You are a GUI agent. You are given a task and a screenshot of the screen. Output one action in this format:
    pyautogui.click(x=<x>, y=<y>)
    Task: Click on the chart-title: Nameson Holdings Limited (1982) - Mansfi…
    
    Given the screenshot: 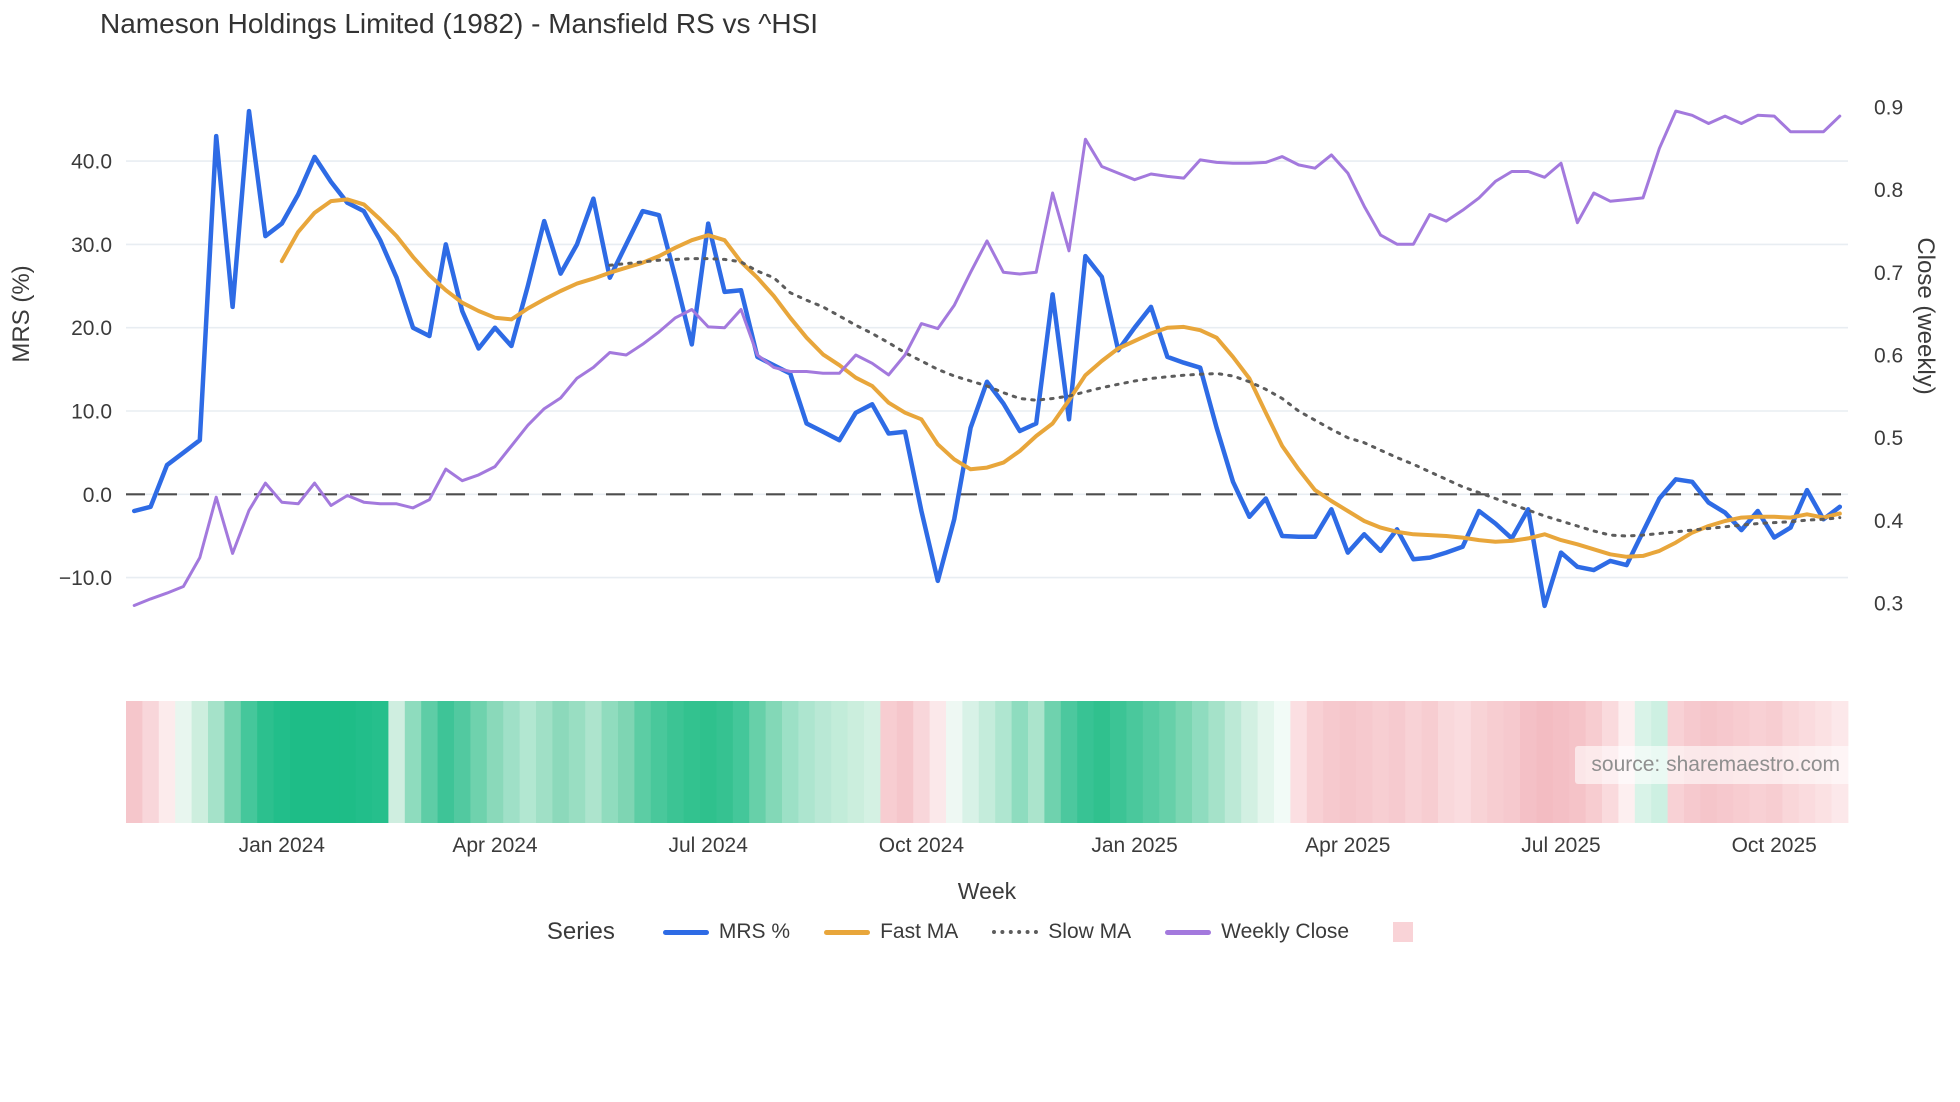 What is the action you would take?
    pyautogui.click(x=459, y=23)
    